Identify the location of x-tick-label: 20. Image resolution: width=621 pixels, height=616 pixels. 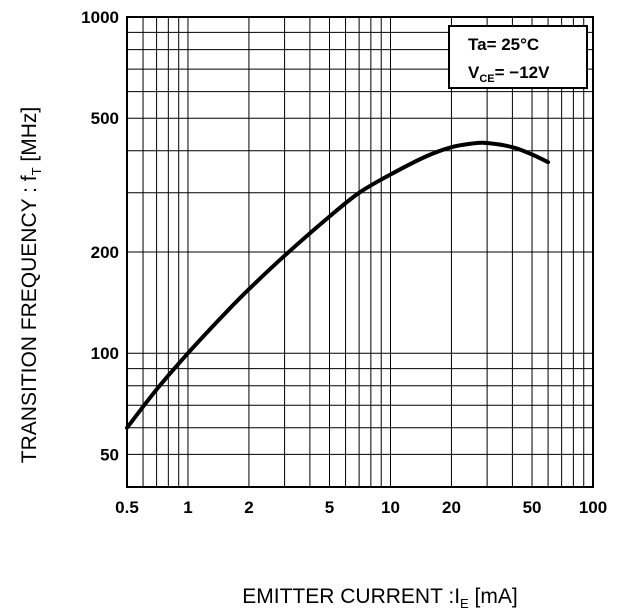
(451, 507).